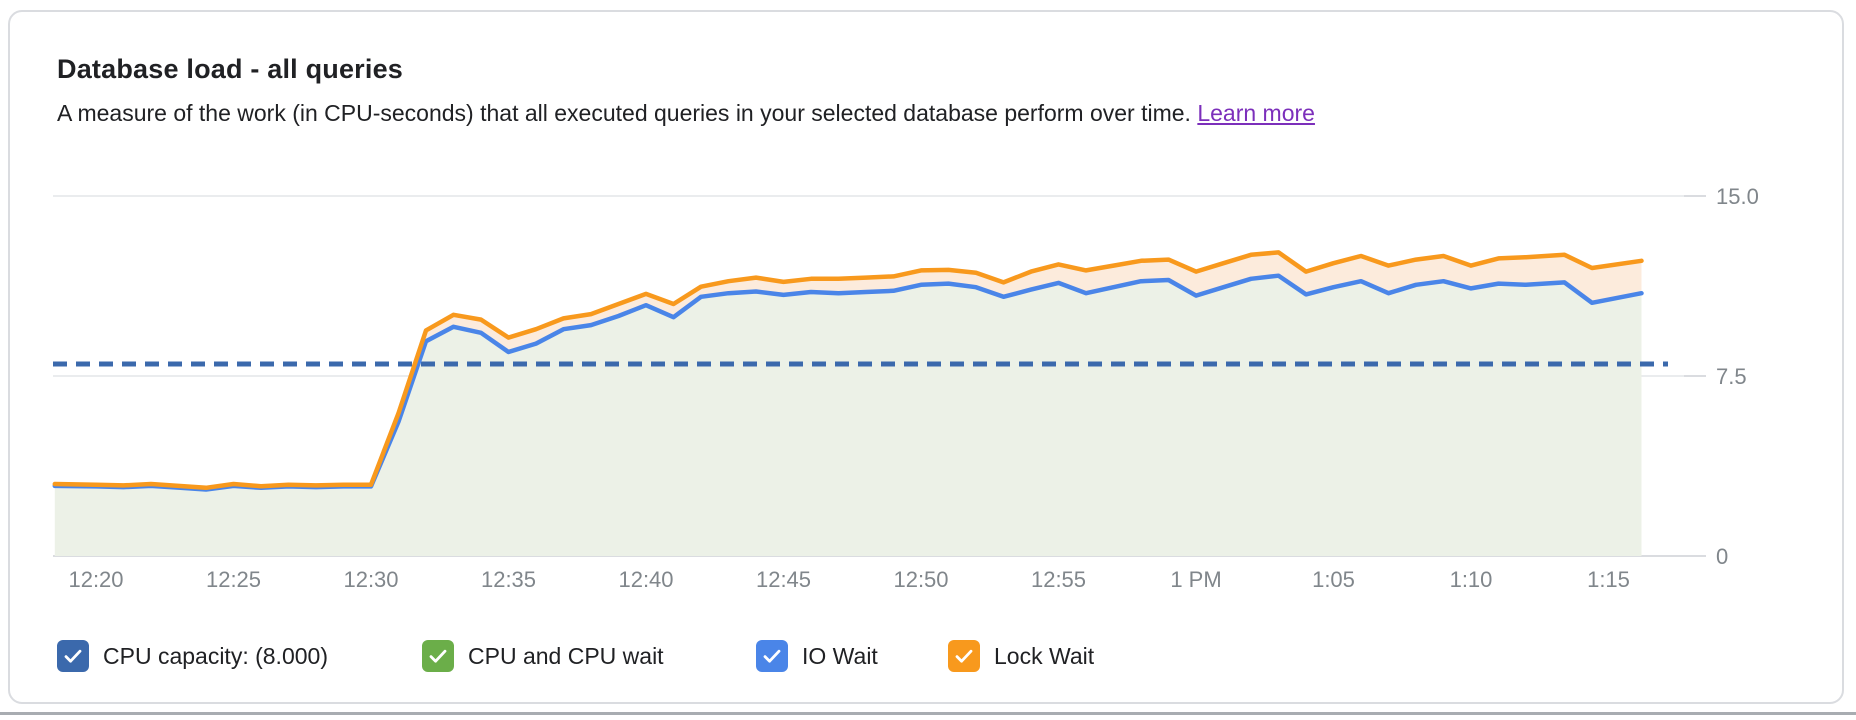 The width and height of the screenshot is (1856, 720). What do you see at coordinates (928, 713) in the screenshot?
I see `bottom-separator` at bounding box center [928, 713].